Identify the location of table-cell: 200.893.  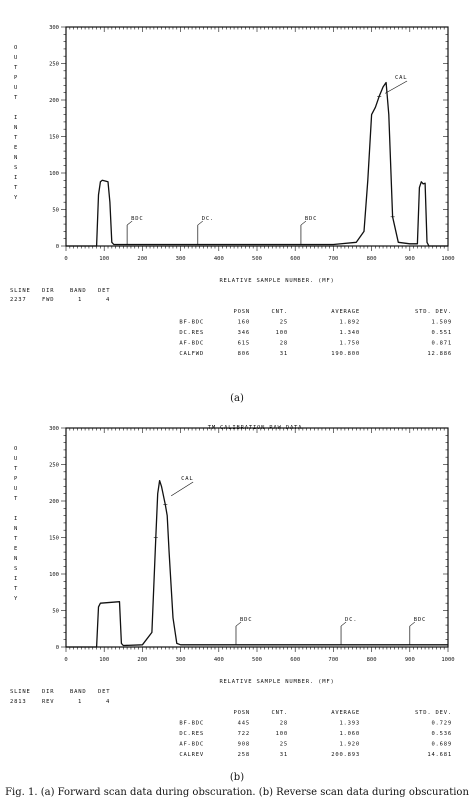
(345, 755).